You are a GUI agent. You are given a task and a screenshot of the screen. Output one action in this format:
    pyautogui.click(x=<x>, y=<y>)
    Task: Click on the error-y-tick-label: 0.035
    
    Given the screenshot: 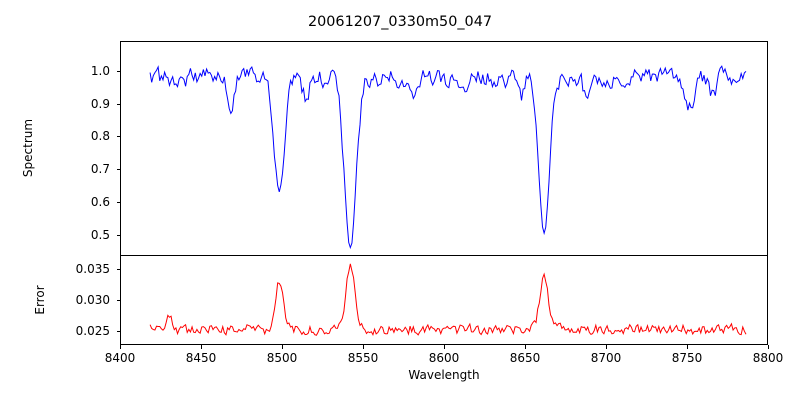 What is the action you would take?
    pyautogui.click(x=92, y=268)
    